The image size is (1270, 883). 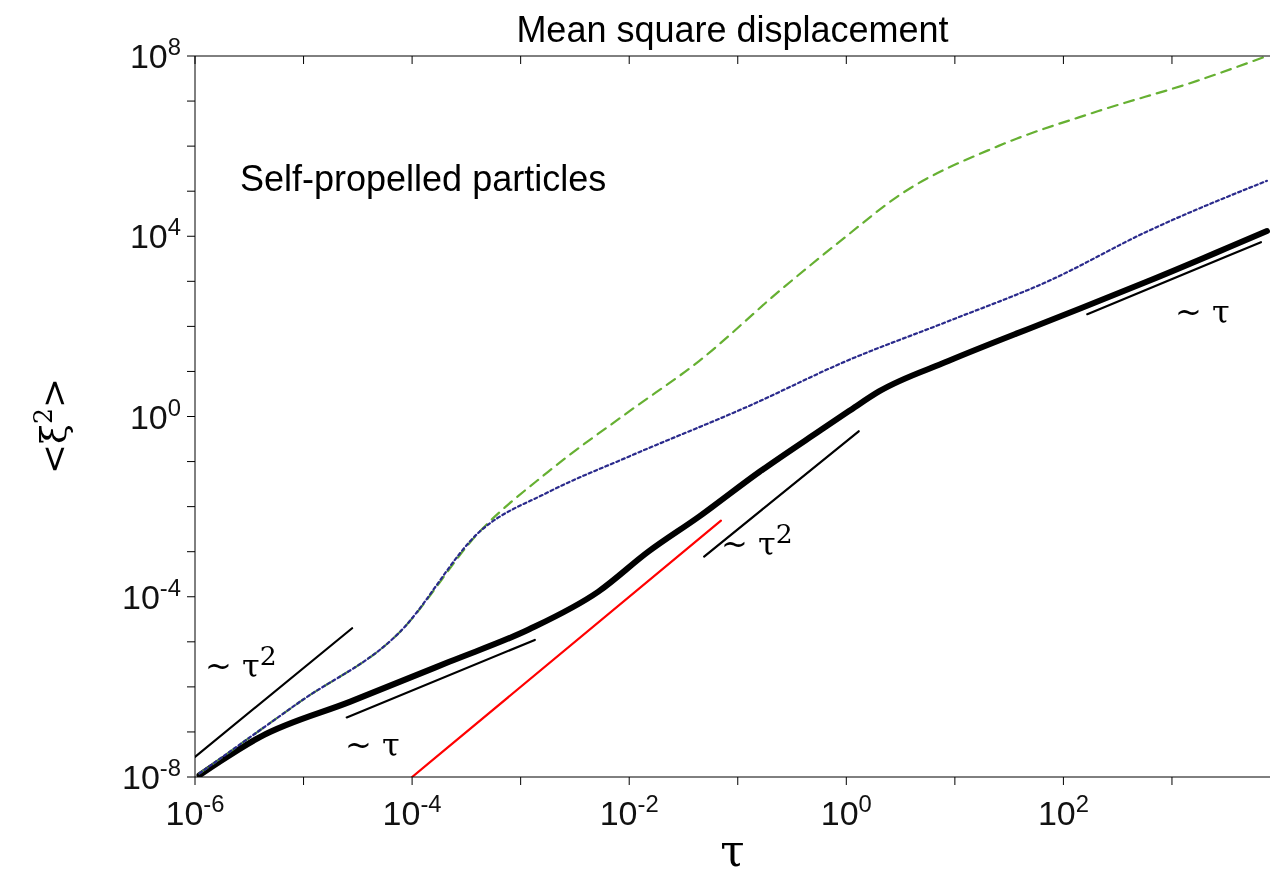 I want to click on x-axis-title: τ, so click(x=732, y=850).